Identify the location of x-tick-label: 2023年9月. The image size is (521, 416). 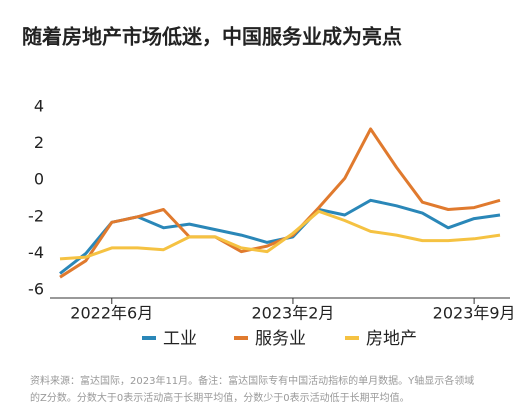
(474, 313).